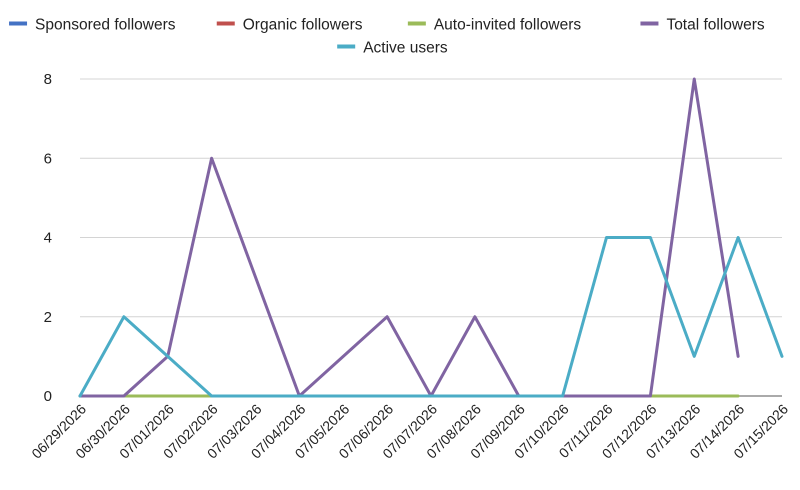 This screenshot has height=490, width=800. Describe the element at coordinates (508, 25) in the screenshot. I see `legend-label-auto-invited-followers: Auto-invited followers` at that location.